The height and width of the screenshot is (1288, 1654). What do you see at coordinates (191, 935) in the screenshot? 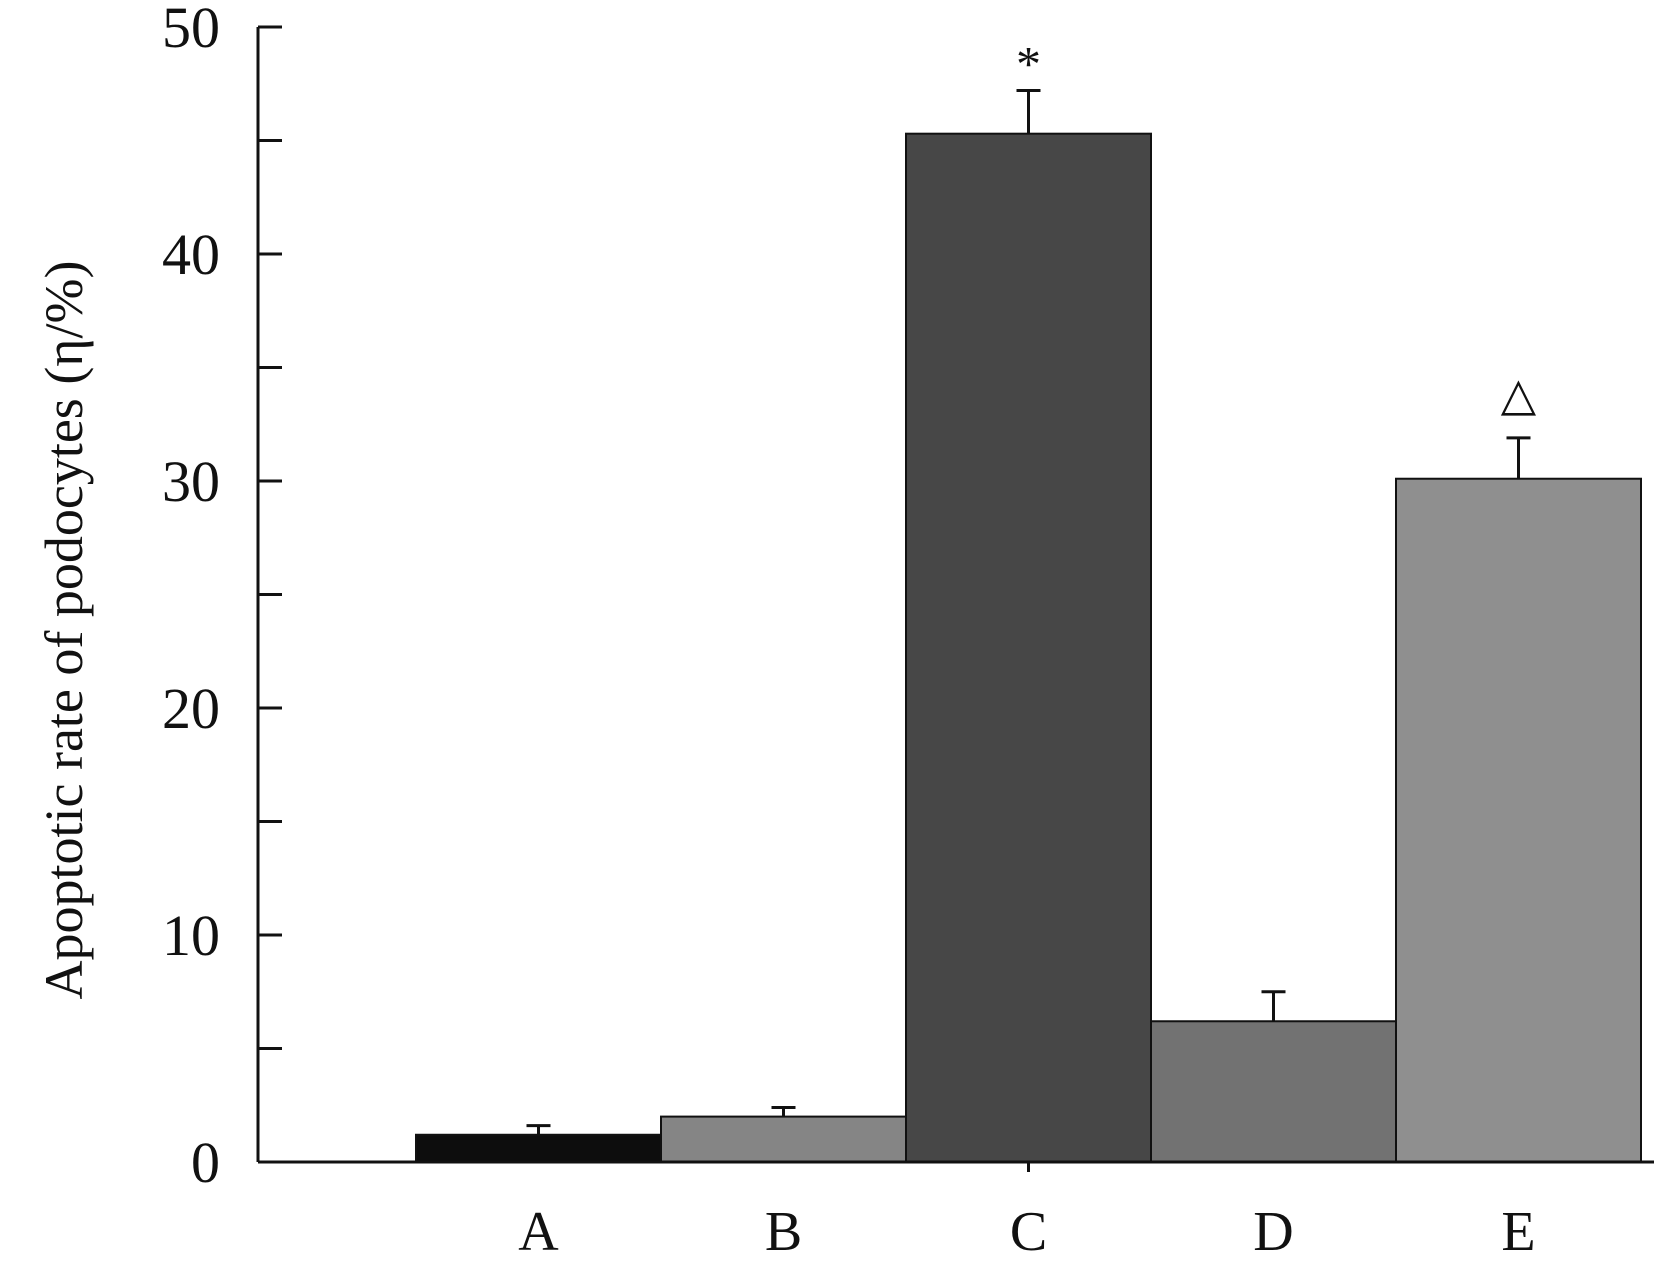
I see `y-tick-label: 10` at bounding box center [191, 935].